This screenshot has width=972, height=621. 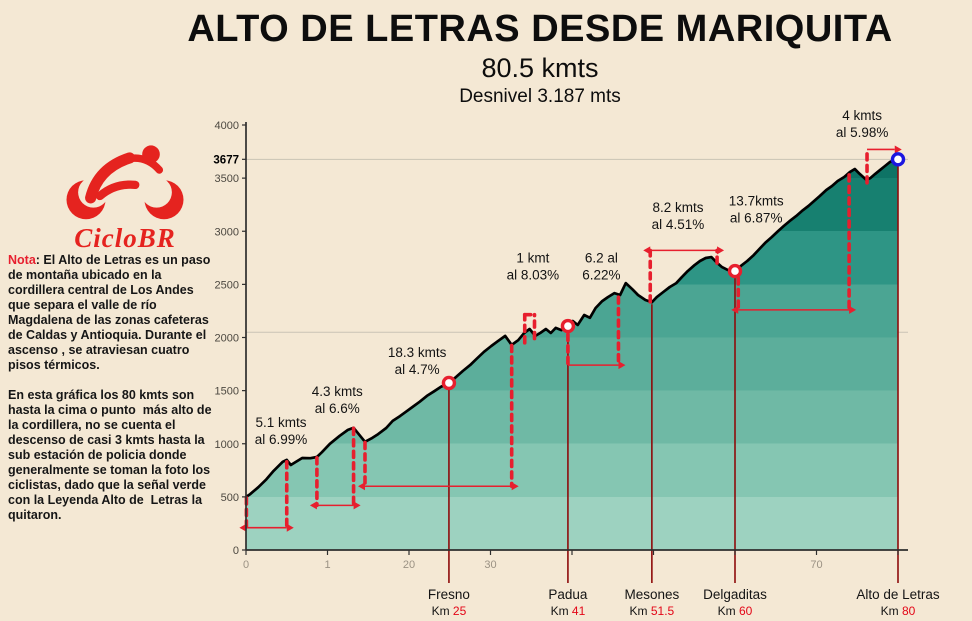 What do you see at coordinates (281, 439) in the screenshot?
I see `segment-grade: al 6.99%` at bounding box center [281, 439].